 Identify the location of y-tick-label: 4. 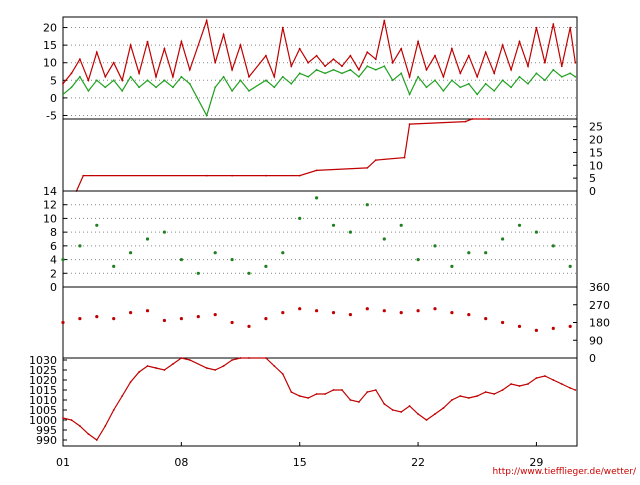
(53, 260).